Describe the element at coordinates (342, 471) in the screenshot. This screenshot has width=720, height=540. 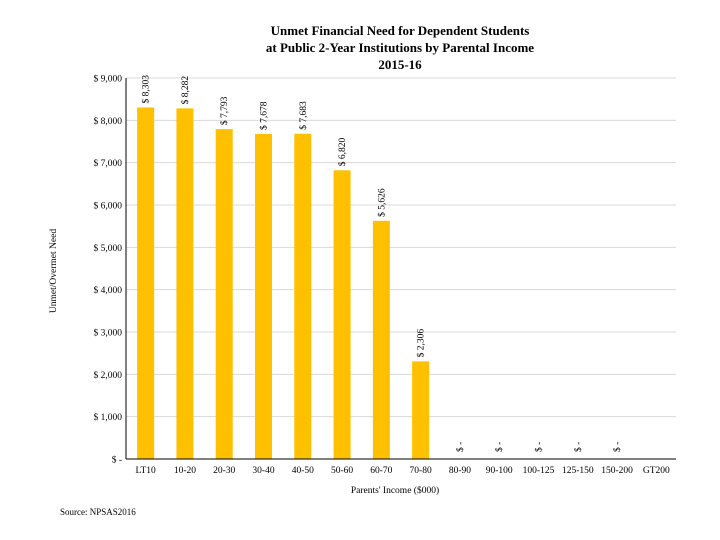
I see `x-tick-label: 50-60` at that location.